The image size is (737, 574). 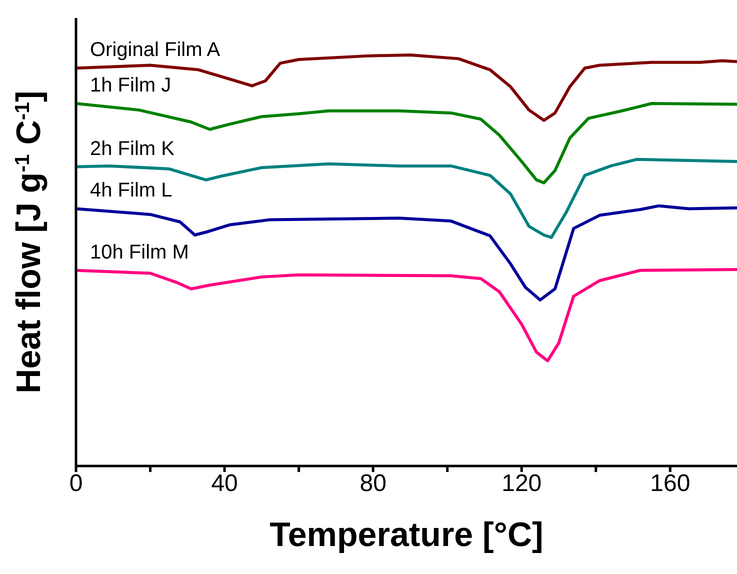 What do you see at coordinates (407, 535) in the screenshot?
I see `x-axis-title: Temperature [°C]` at bounding box center [407, 535].